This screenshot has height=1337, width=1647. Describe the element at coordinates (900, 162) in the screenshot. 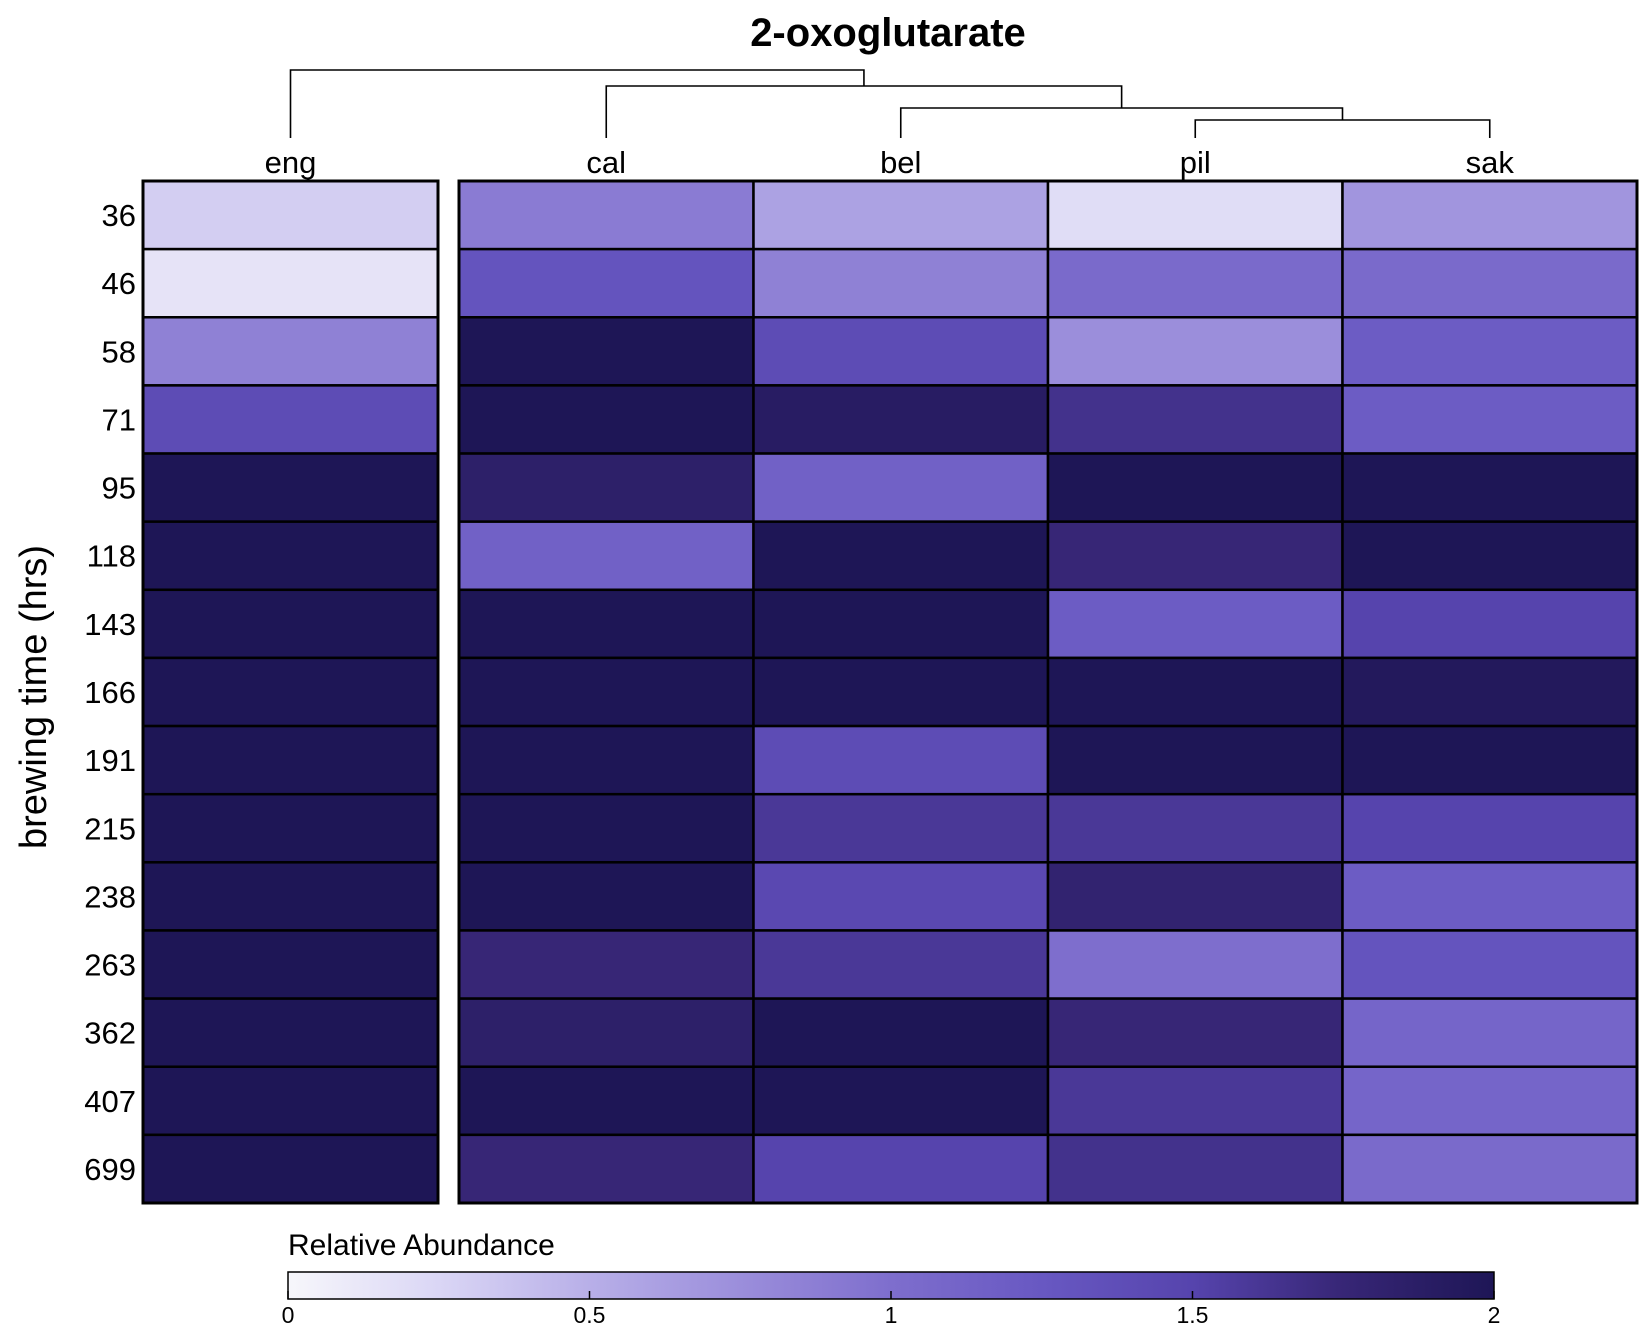

I see `column-label-bel: bel` at that location.